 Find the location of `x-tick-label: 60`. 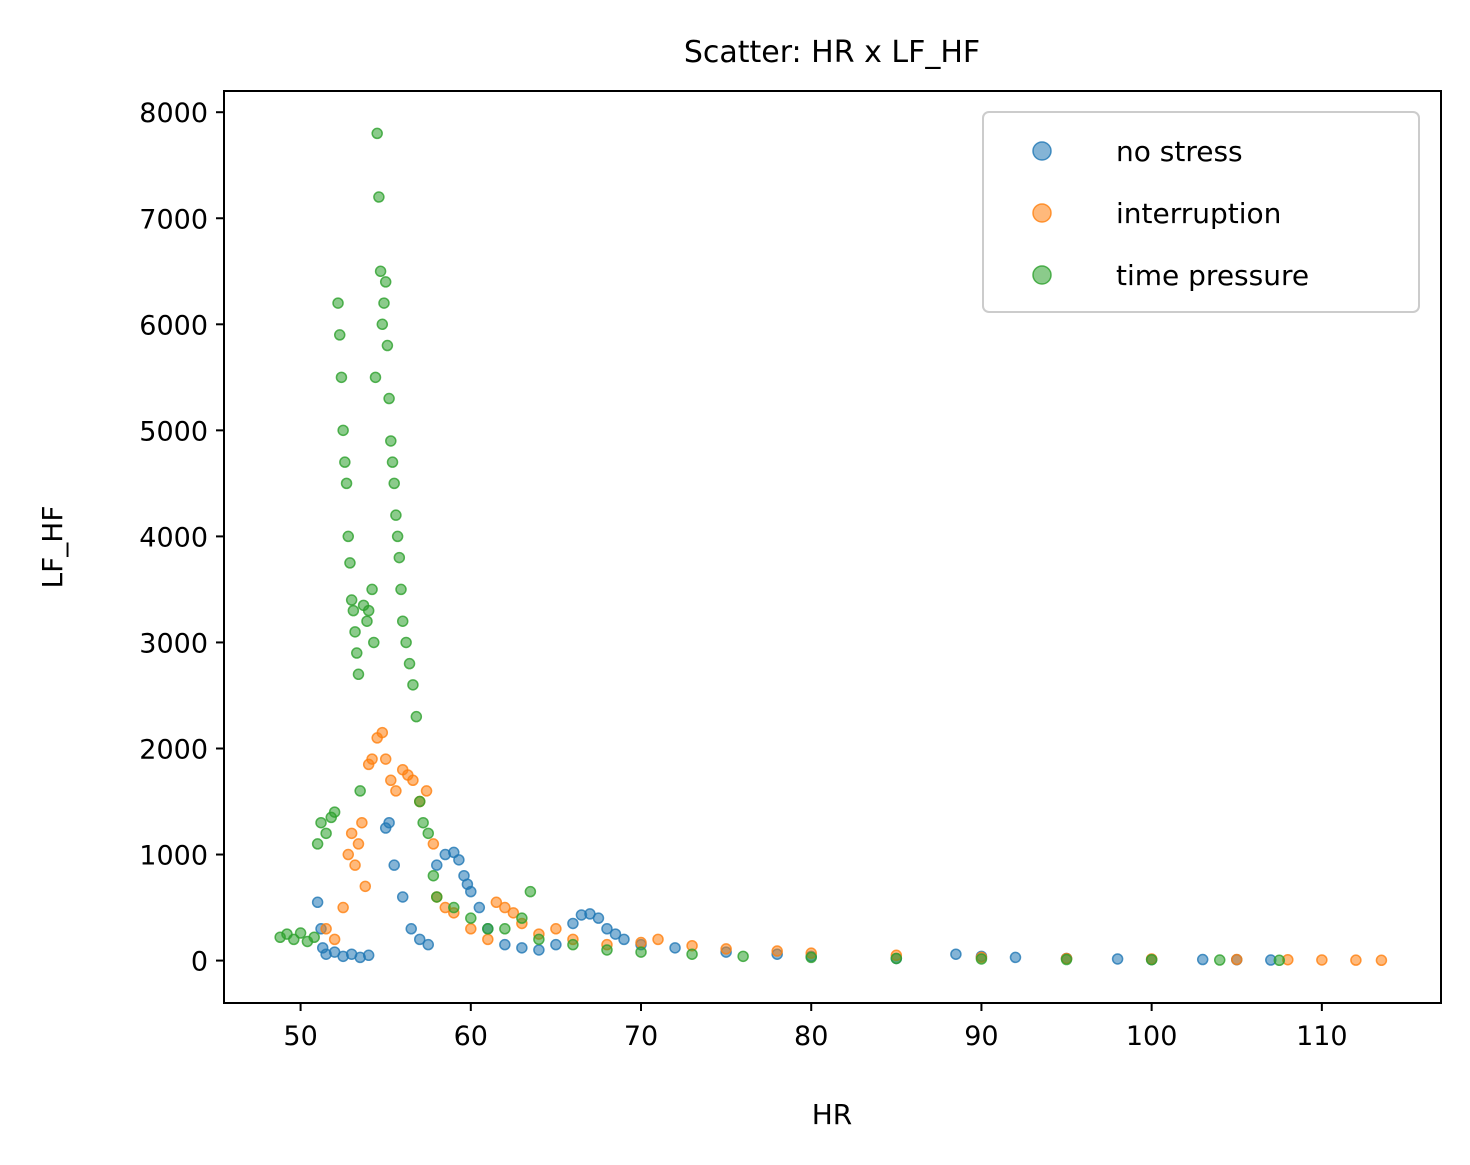

x-tick-label: 60 is located at coordinates (471, 1036).